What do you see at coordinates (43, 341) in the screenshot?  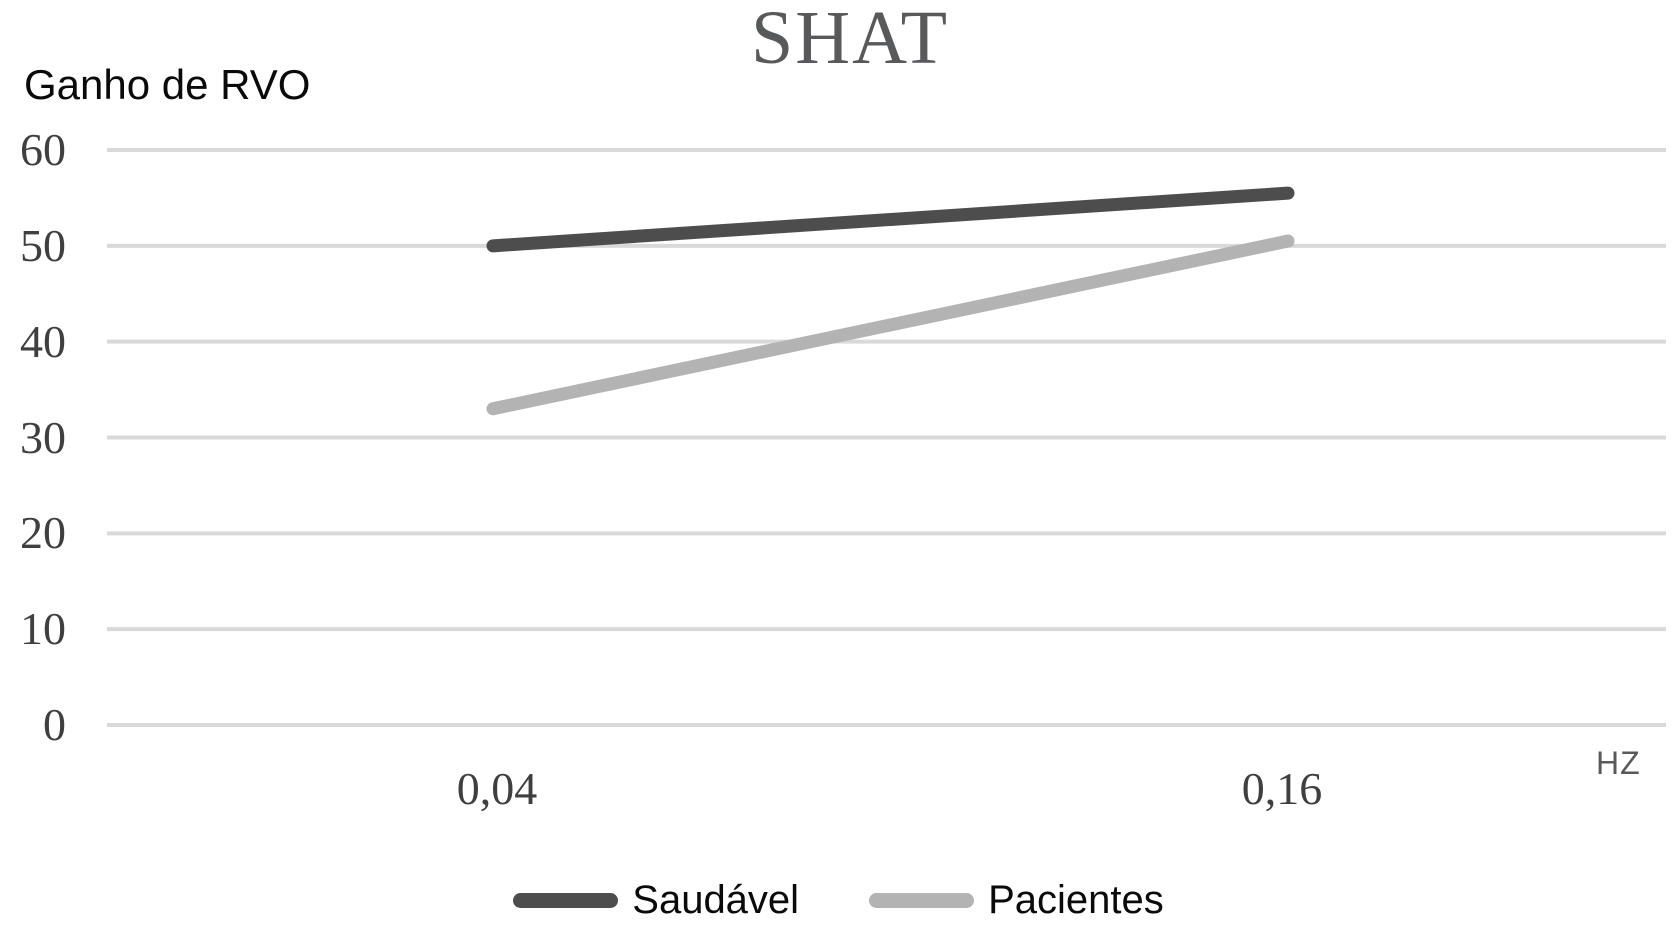 I see `y-tick-label: 40` at bounding box center [43, 341].